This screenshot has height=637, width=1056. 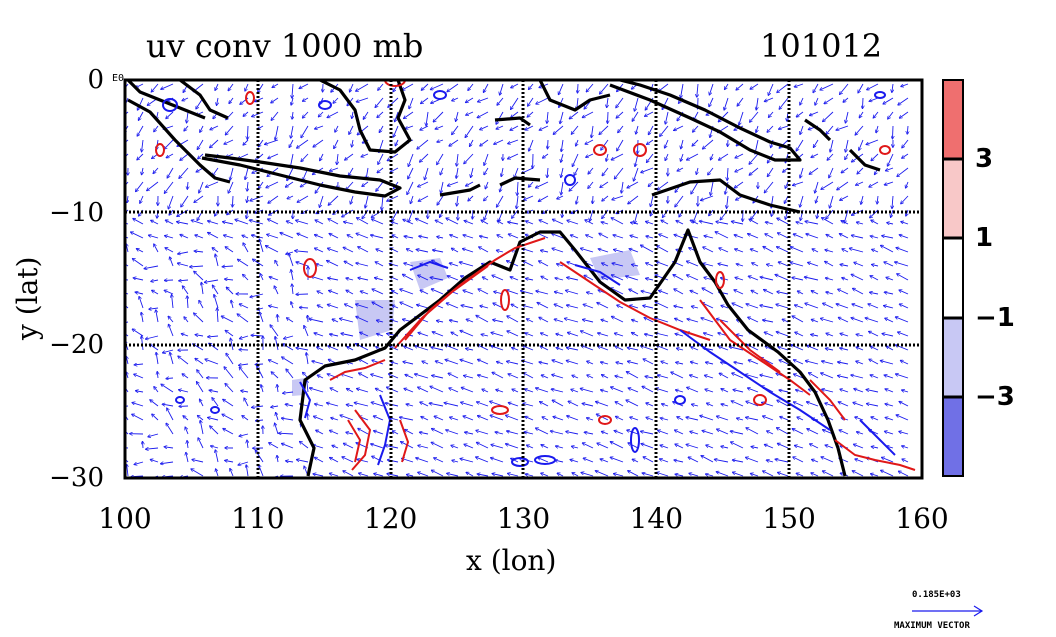 I want to click on colorbar, so click(x=953, y=278).